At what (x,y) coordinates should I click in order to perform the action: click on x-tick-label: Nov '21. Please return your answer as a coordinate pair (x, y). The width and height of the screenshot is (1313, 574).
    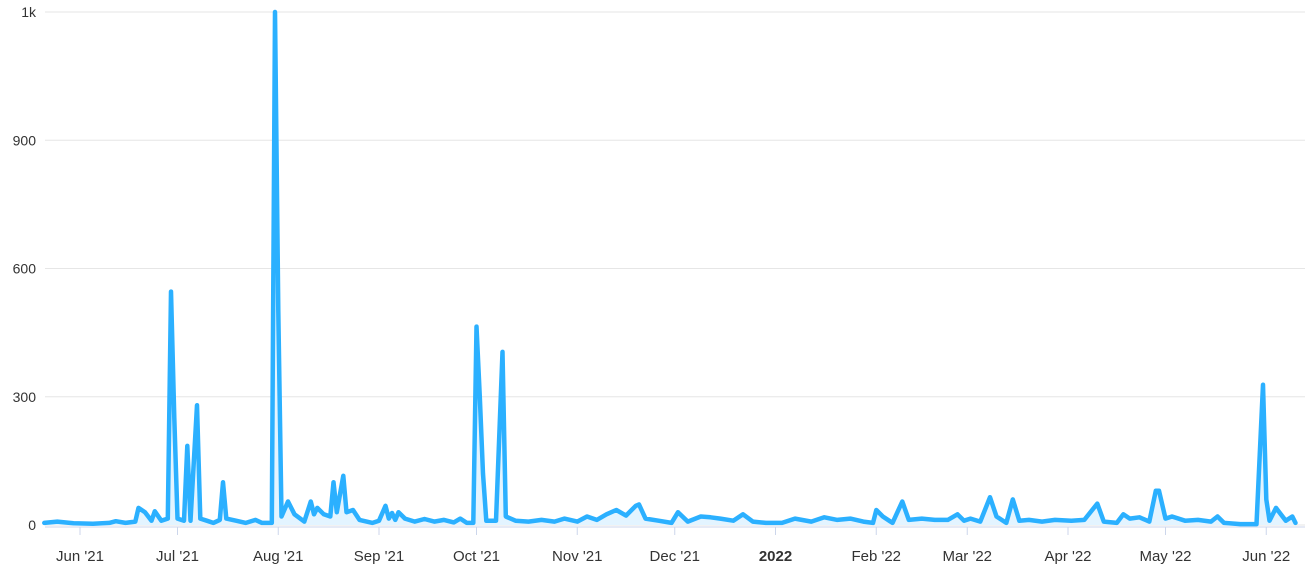
    Looking at the image, I should click on (577, 556).